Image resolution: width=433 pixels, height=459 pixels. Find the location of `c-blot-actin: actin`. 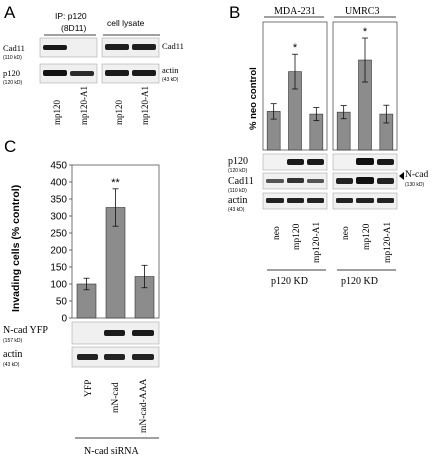

c-blot-actin: actin is located at coordinates (12, 354).